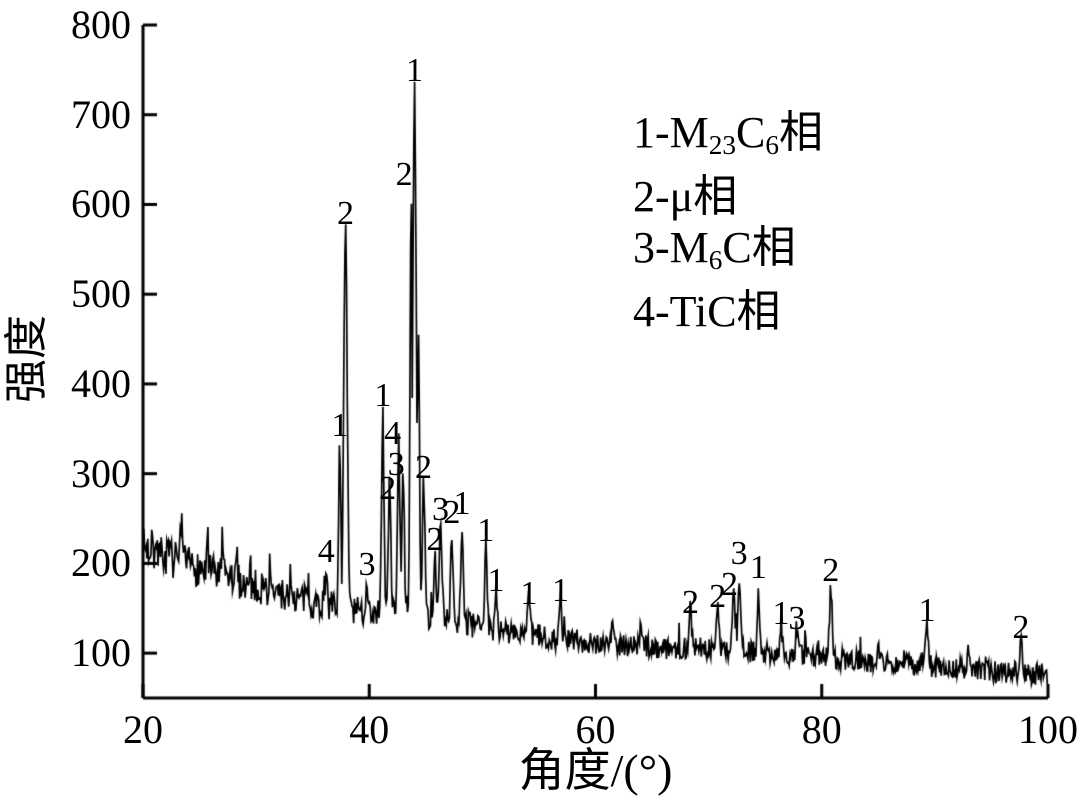 The height and width of the screenshot is (812, 1080). I want to click on legend: 1-M23C6相 2-μ相 3-M6C相 4-TiC相, so click(728, 222).